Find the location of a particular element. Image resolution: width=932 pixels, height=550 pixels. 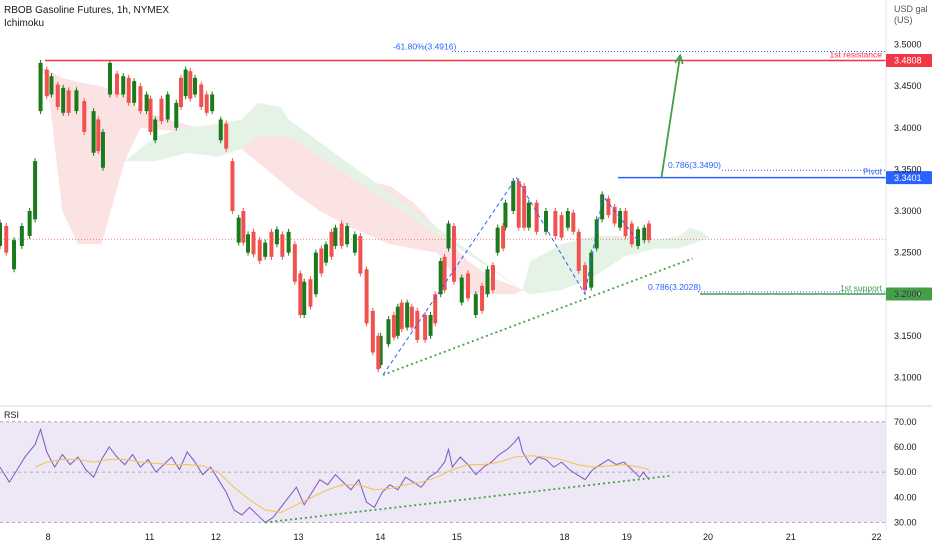

rsi-tick-label: 60.00 is located at coordinates (905, 447).